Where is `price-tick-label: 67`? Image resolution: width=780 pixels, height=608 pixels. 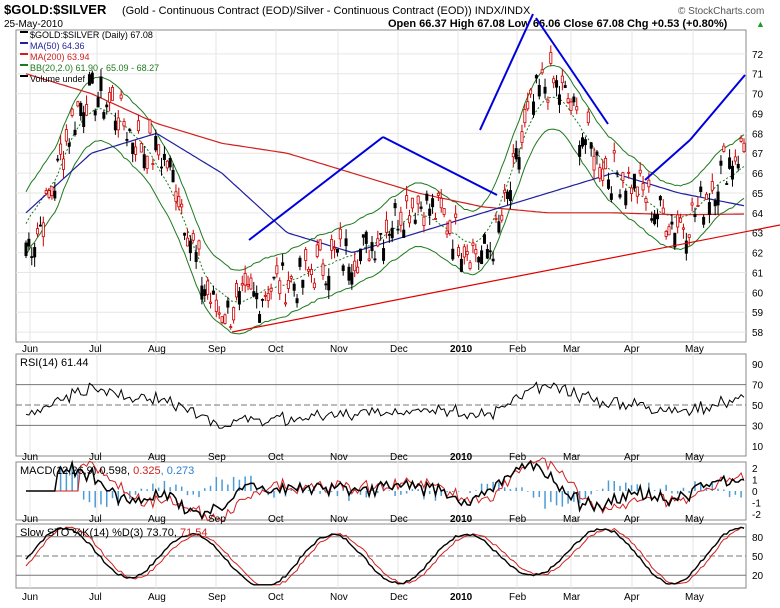
price-tick-label: 67 is located at coordinates (758, 154).